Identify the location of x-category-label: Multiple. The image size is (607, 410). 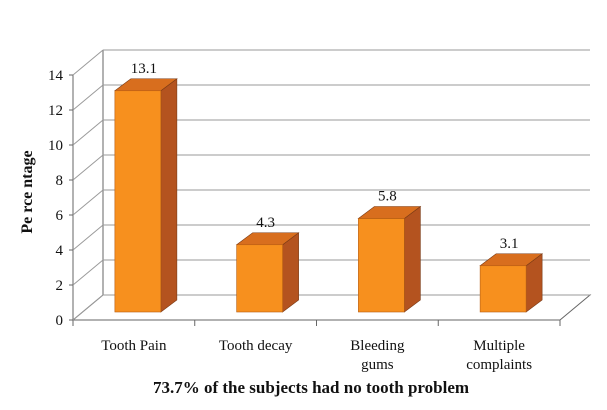
(499, 346).